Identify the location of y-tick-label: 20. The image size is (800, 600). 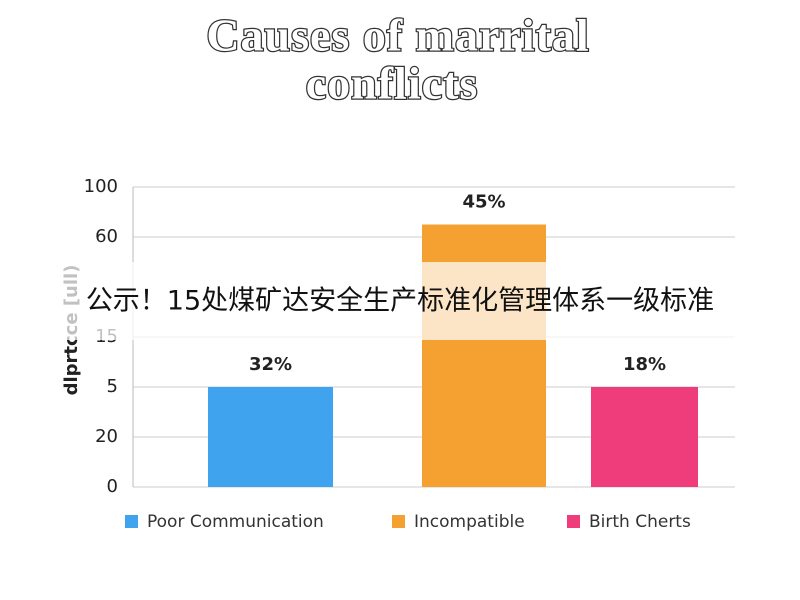
(106, 436).